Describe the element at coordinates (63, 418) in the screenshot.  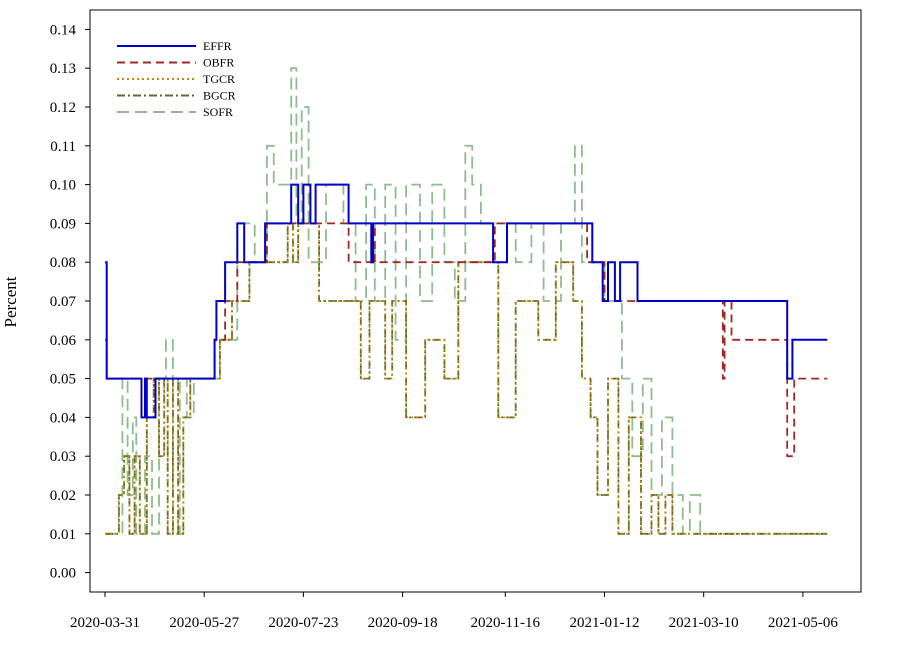
I see `y-tick-label: 0.04` at that location.